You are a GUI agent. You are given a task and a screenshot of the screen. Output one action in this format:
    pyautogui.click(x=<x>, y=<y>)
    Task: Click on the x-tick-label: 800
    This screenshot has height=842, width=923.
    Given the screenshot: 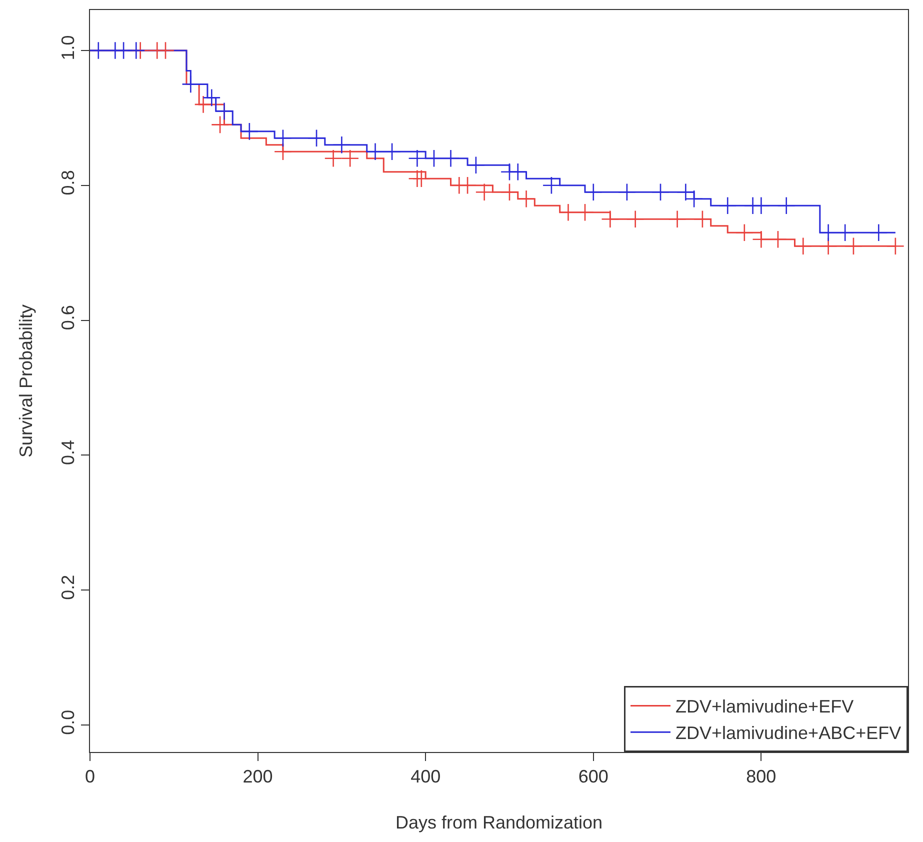 What is the action you would take?
    pyautogui.click(x=761, y=776)
    